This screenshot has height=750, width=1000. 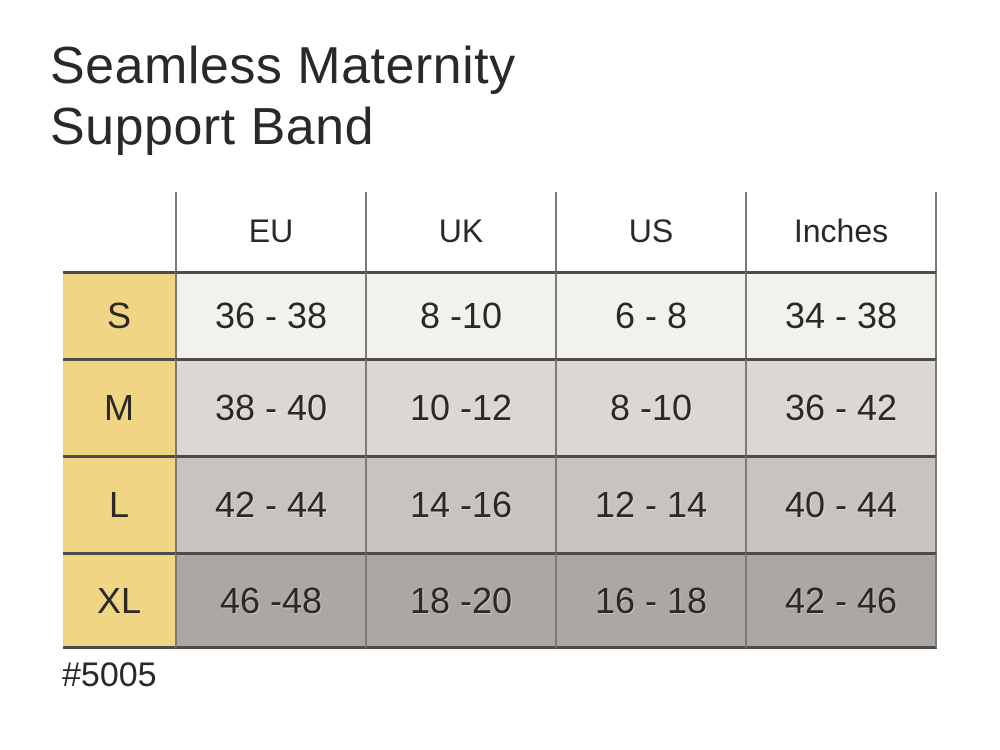 What do you see at coordinates (270, 503) in the screenshot?
I see `cell-l-eu: 42 - 44` at bounding box center [270, 503].